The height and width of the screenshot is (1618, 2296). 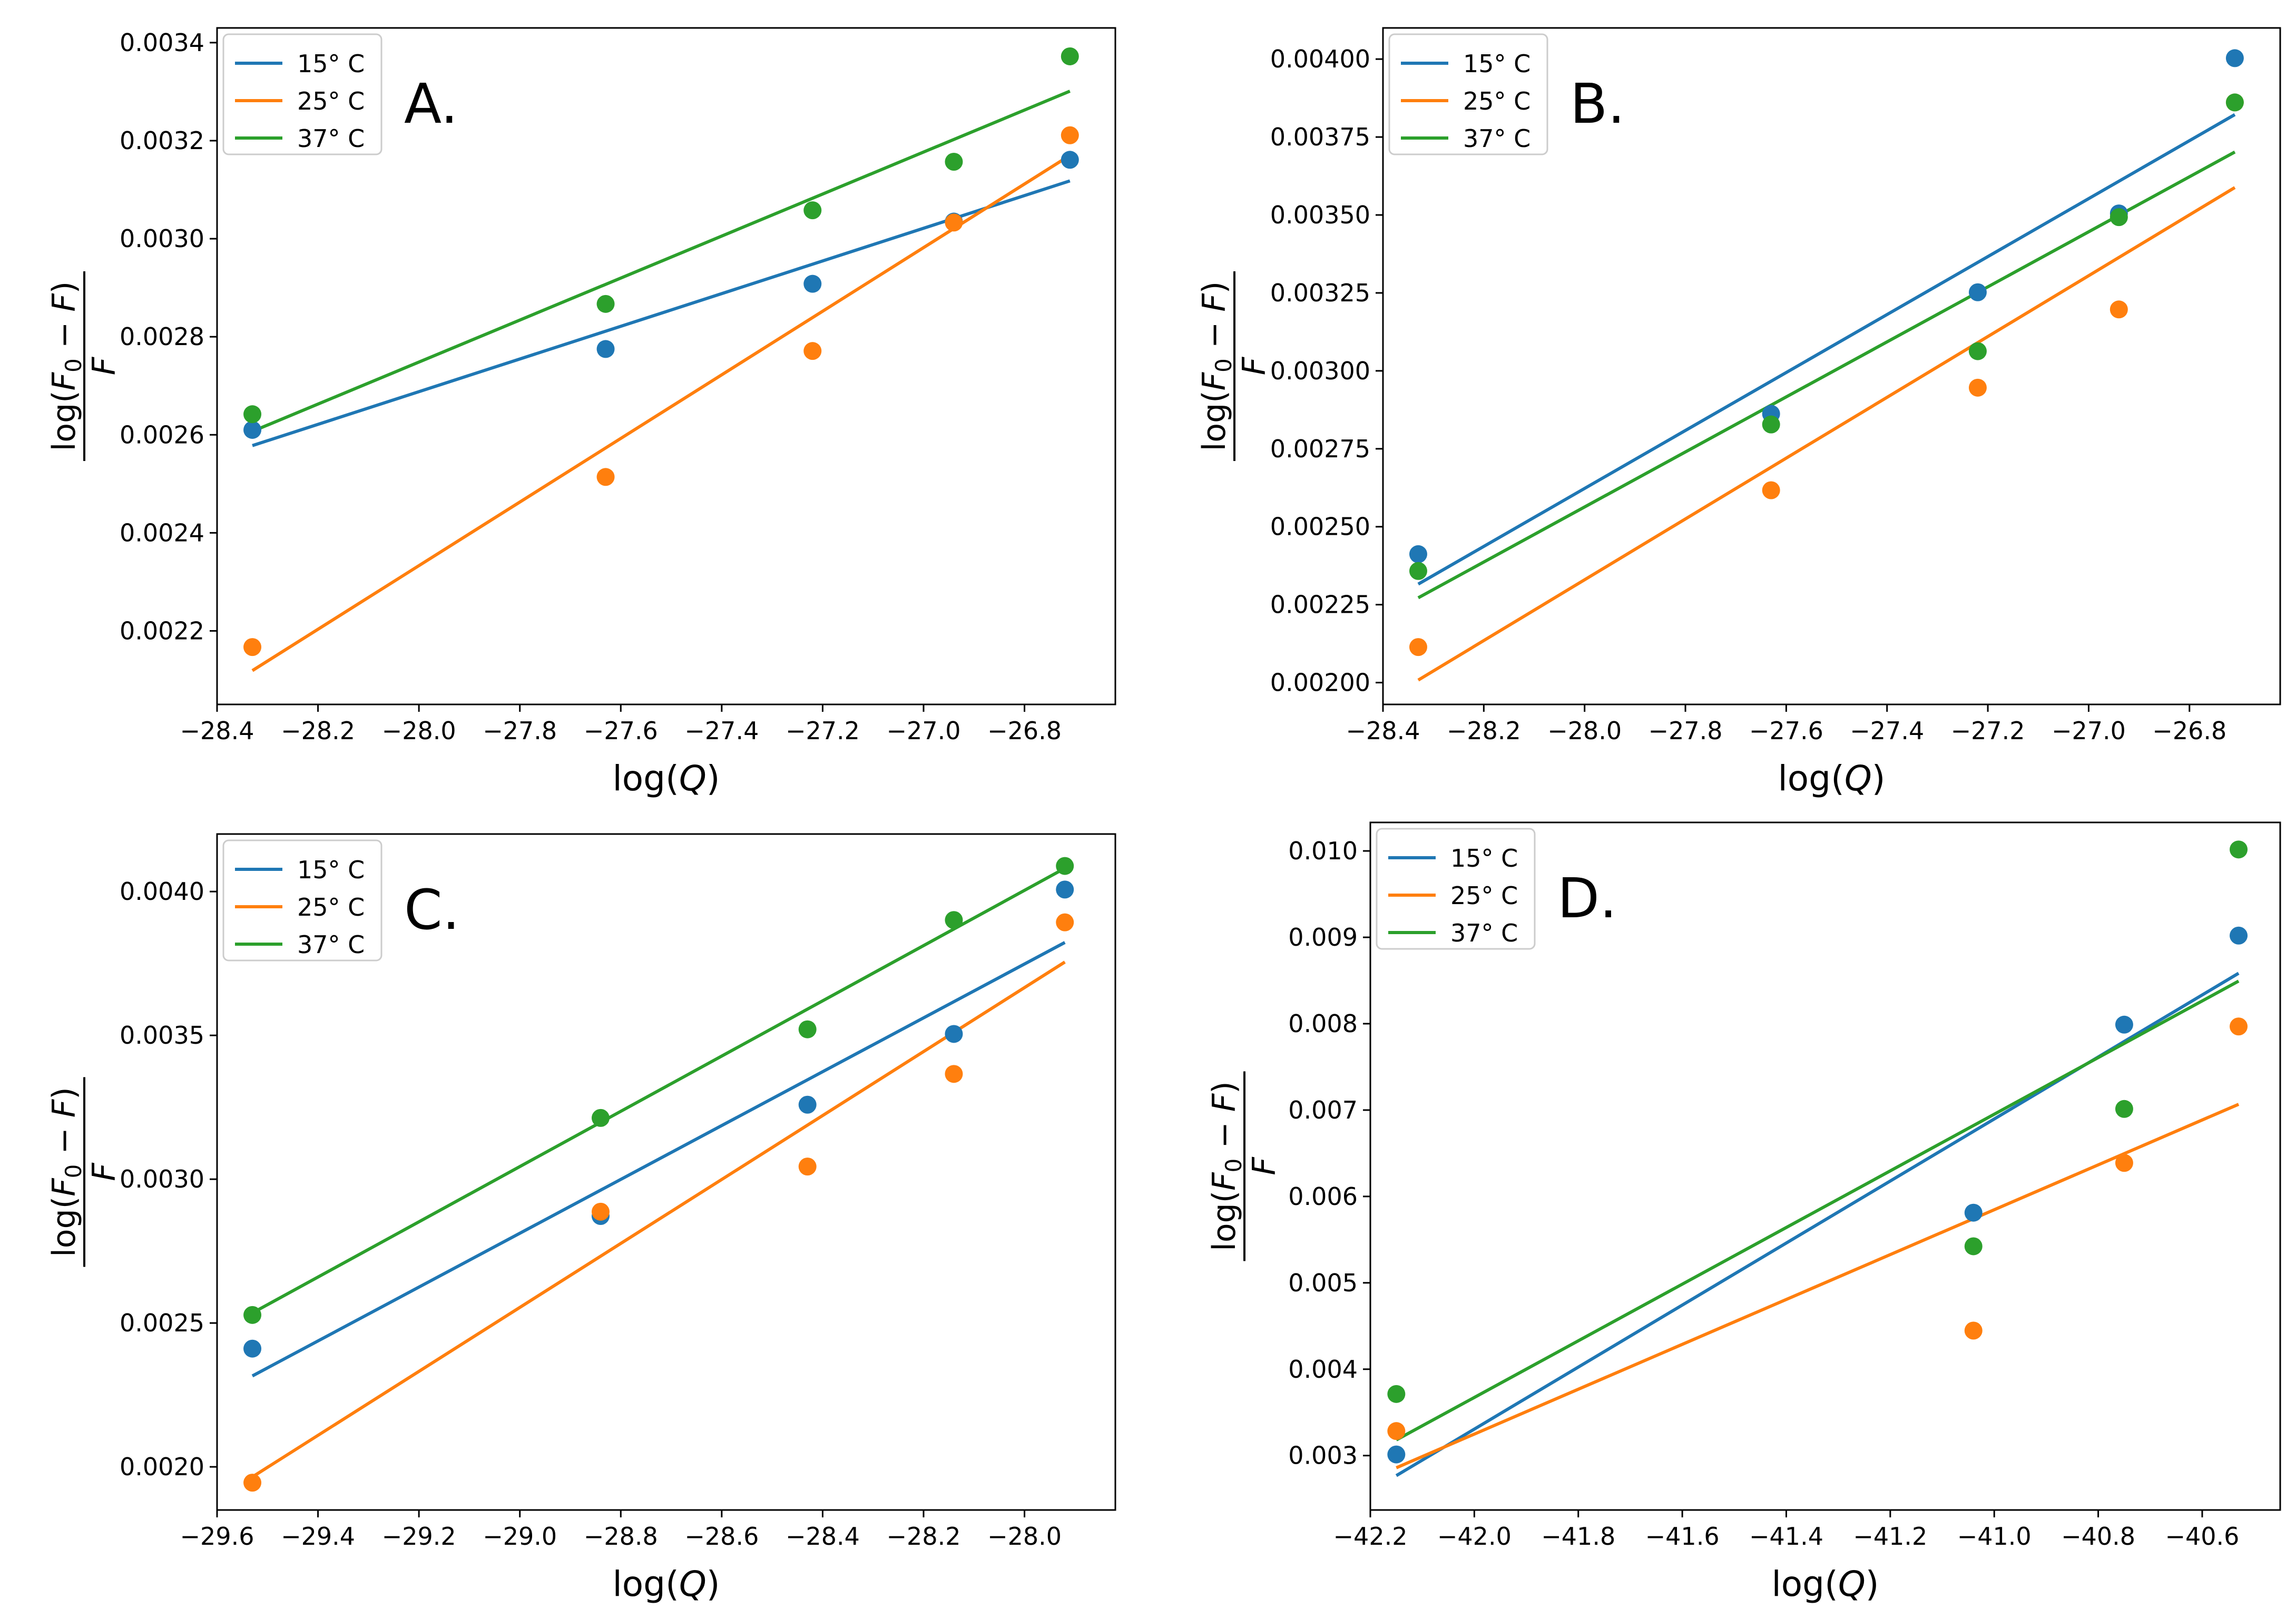 I want to click on x-tick-label: −29.0, so click(x=520, y=1537).